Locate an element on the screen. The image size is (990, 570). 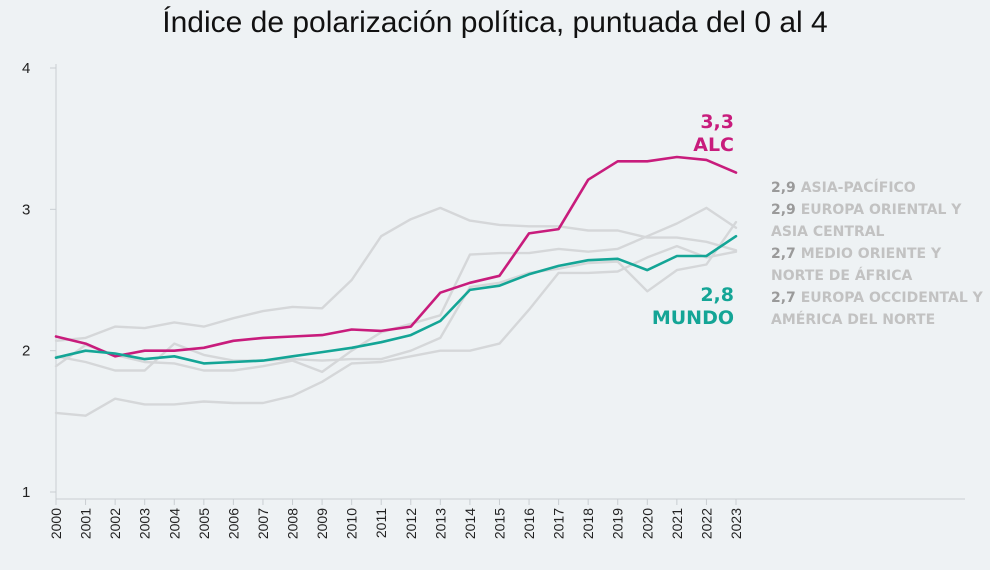
x-tick-label: 2010 is located at coordinates (352, 523).